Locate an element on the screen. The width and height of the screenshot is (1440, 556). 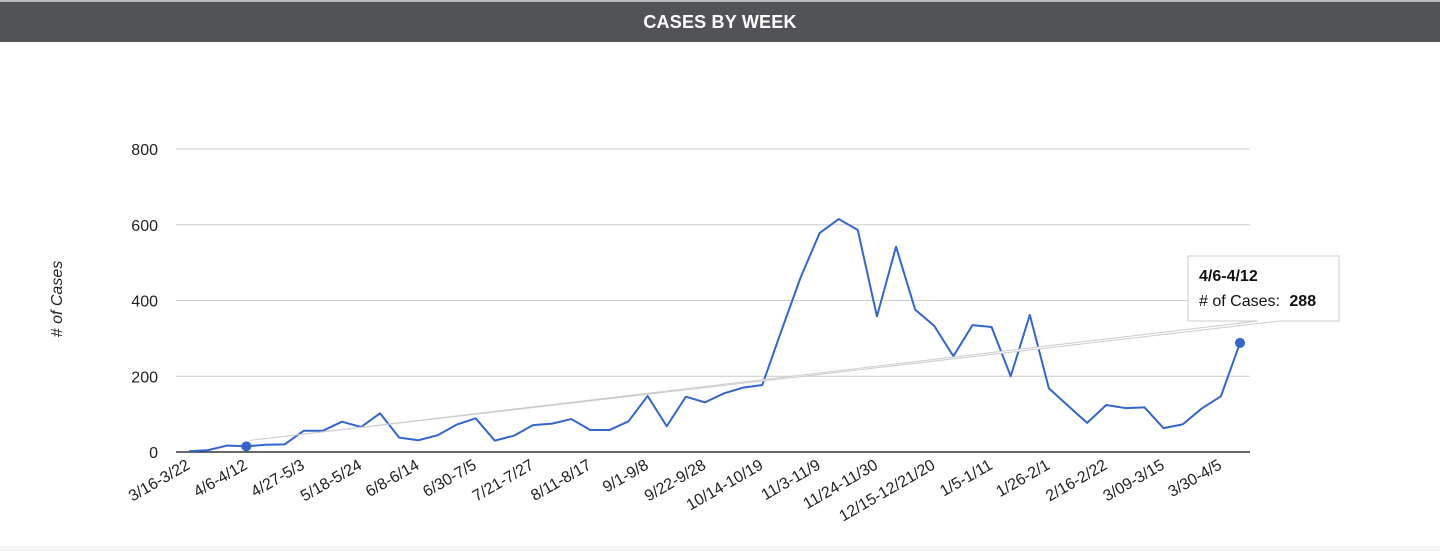
tooltip-value-line: # of Cases: 288 is located at coordinates (1257, 301).